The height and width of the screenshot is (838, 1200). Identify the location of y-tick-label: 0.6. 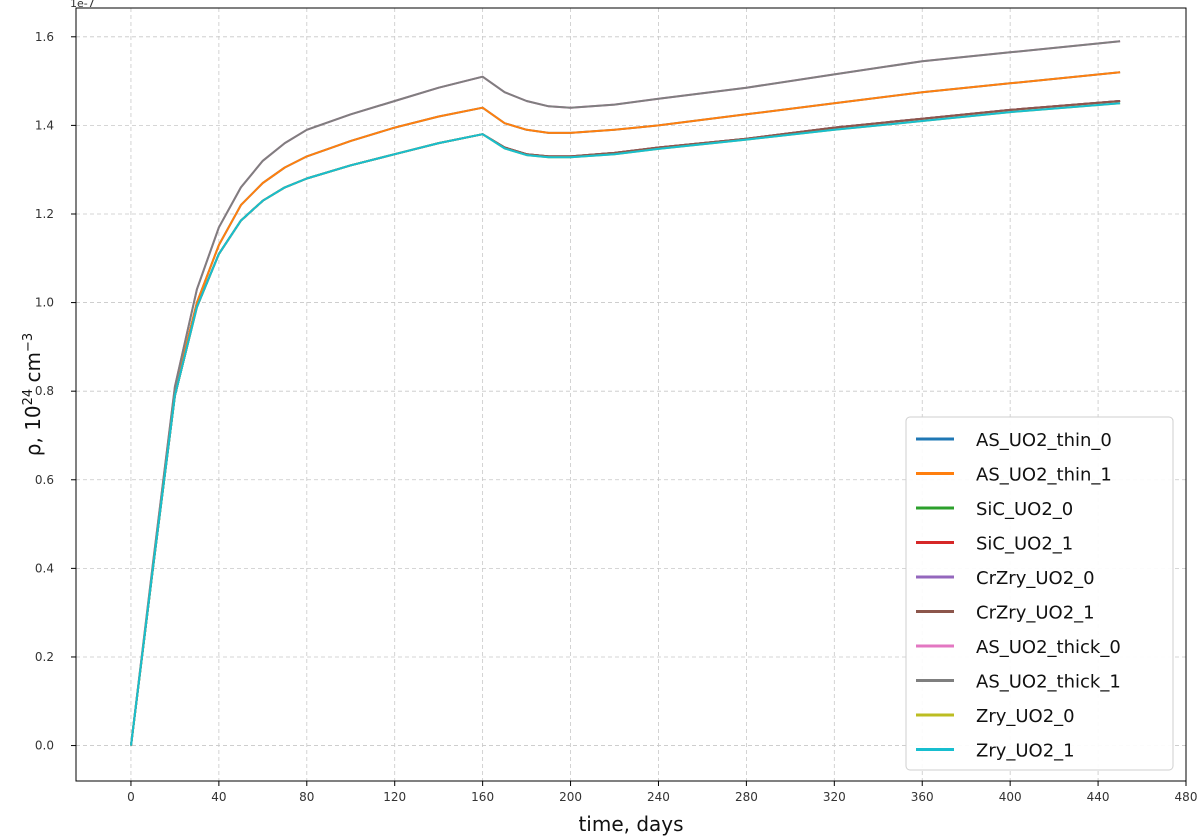
(44, 480).